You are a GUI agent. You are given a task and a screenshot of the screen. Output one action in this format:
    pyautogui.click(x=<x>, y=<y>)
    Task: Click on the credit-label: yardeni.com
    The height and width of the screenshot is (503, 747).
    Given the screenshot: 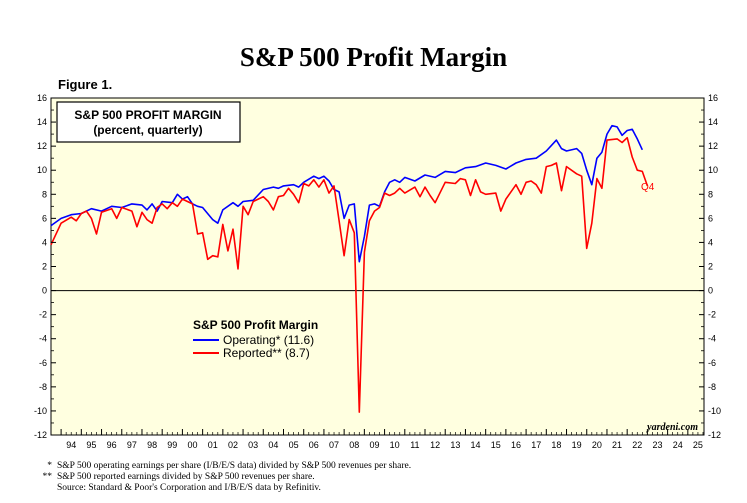 What is the action you would take?
    pyautogui.click(x=672, y=427)
    